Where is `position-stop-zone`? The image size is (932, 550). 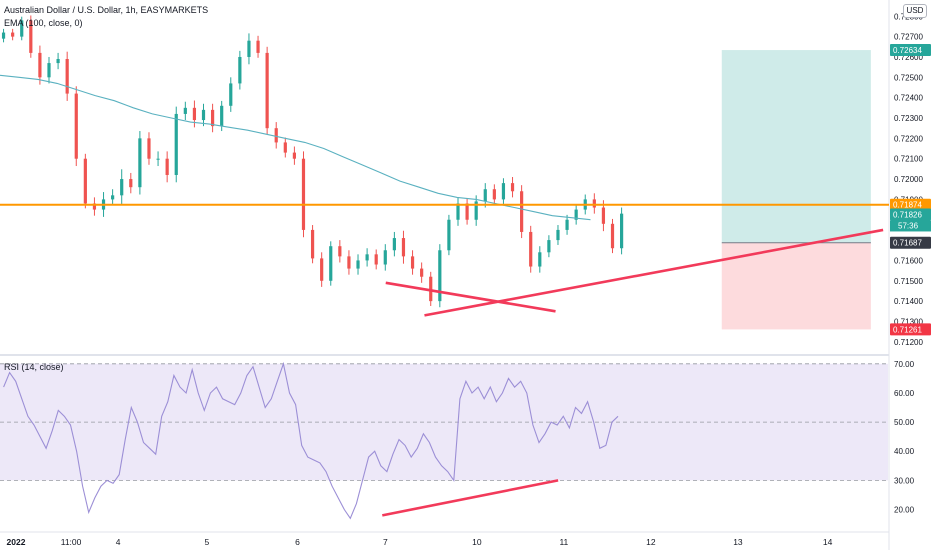
position-stop-zone is located at coordinates (796, 286).